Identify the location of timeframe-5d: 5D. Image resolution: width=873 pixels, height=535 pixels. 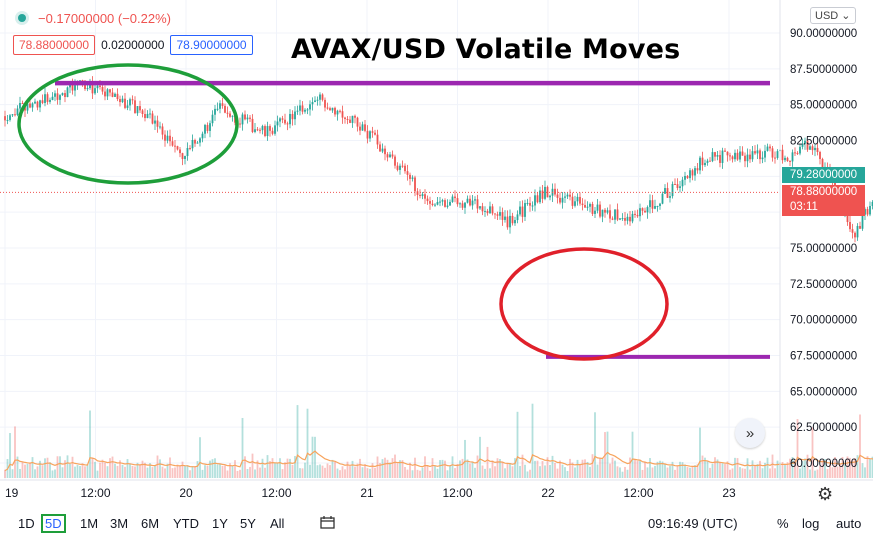
(53, 523).